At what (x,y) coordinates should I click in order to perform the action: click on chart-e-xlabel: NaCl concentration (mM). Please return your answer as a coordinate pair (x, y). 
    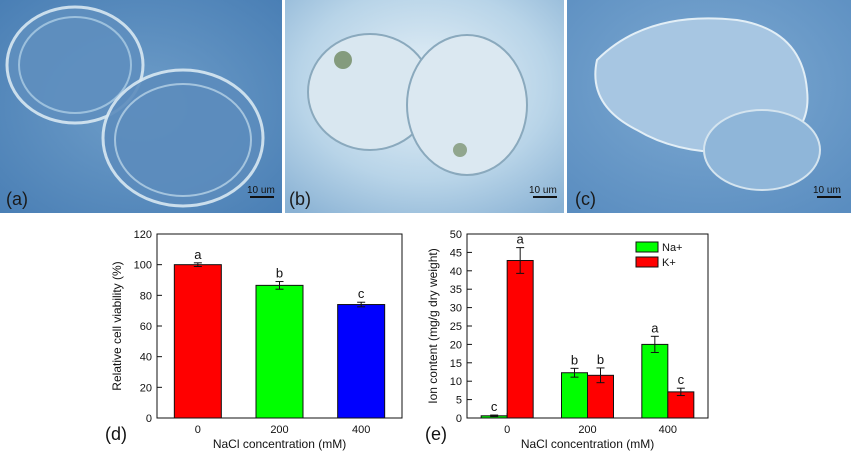
    Looking at the image, I should click on (587, 444).